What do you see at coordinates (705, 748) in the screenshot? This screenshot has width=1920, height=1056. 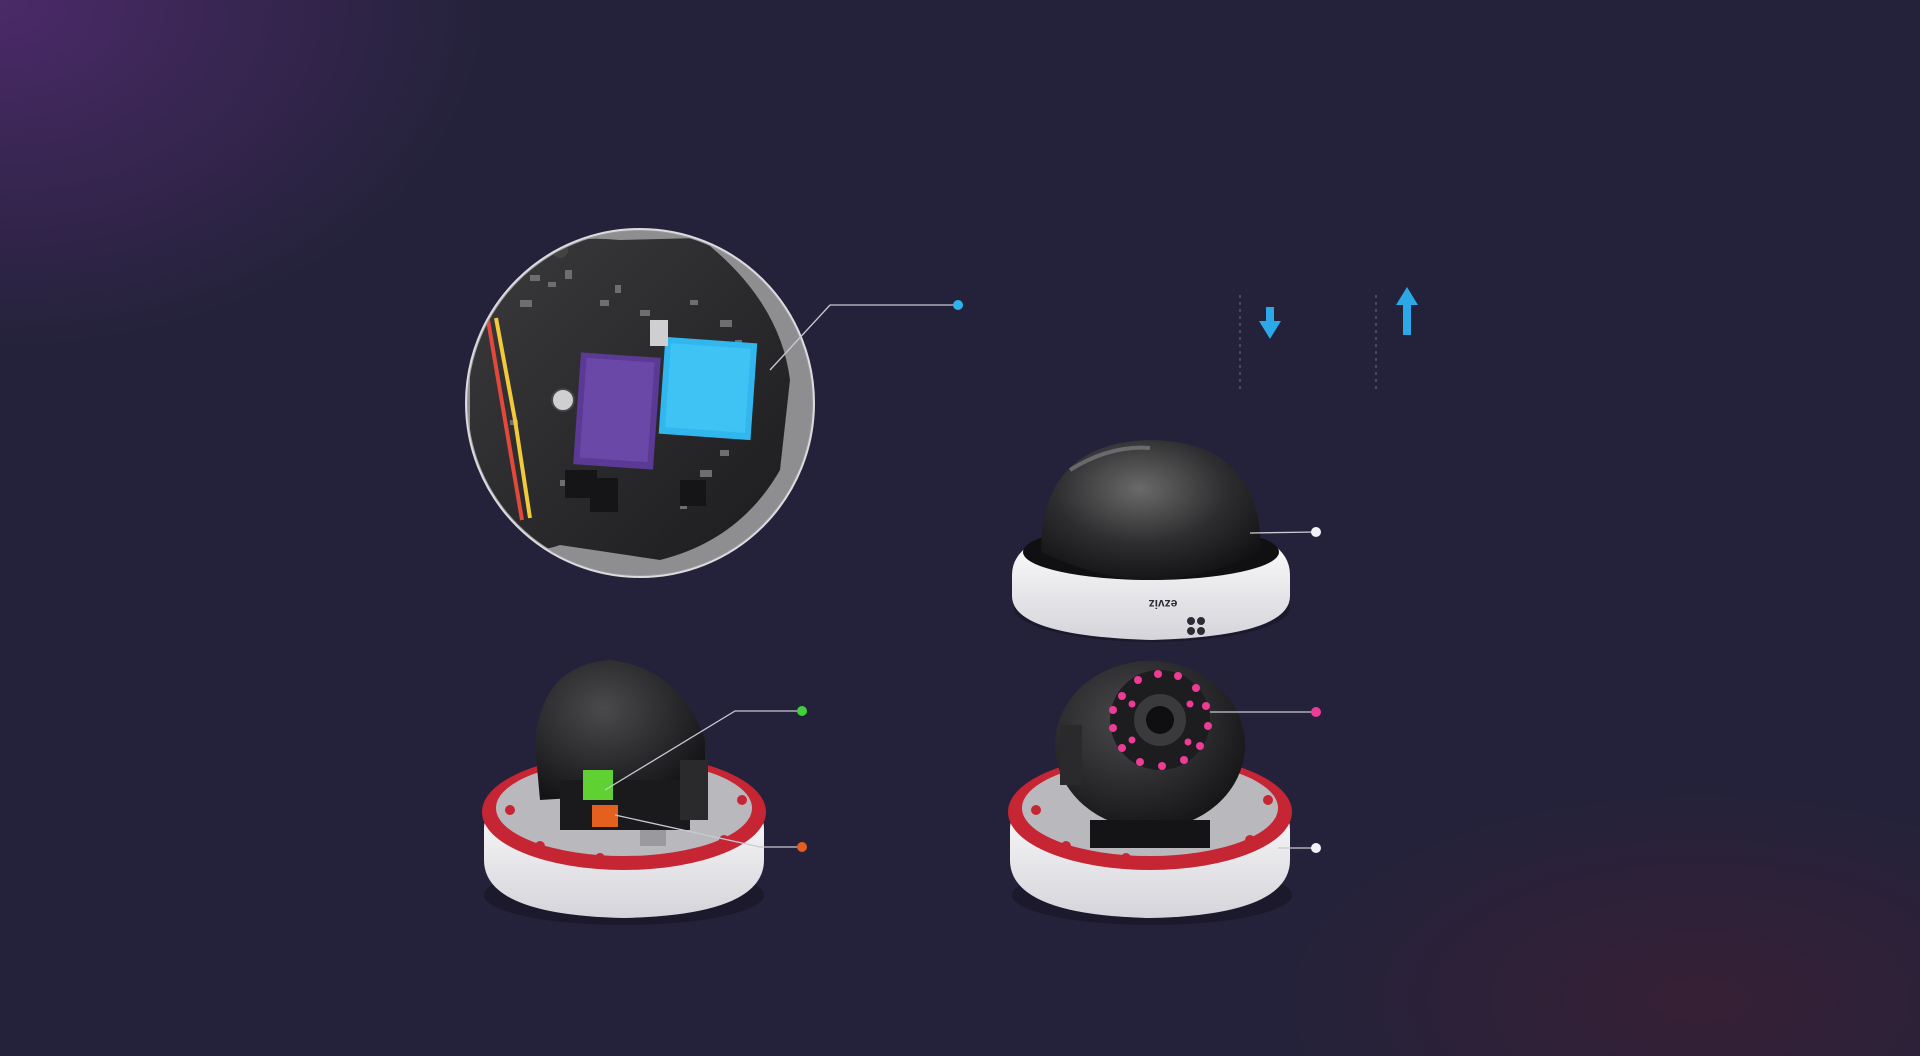 I see `callout-green-connector` at bounding box center [705, 748].